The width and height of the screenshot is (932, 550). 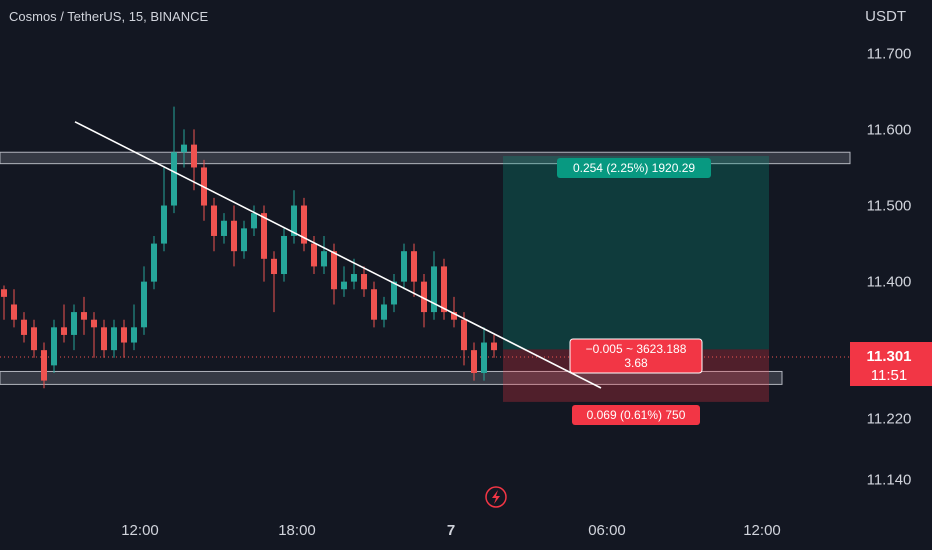 I want to click on price-axis-tick: 11.500, so click(x=889, y=206).